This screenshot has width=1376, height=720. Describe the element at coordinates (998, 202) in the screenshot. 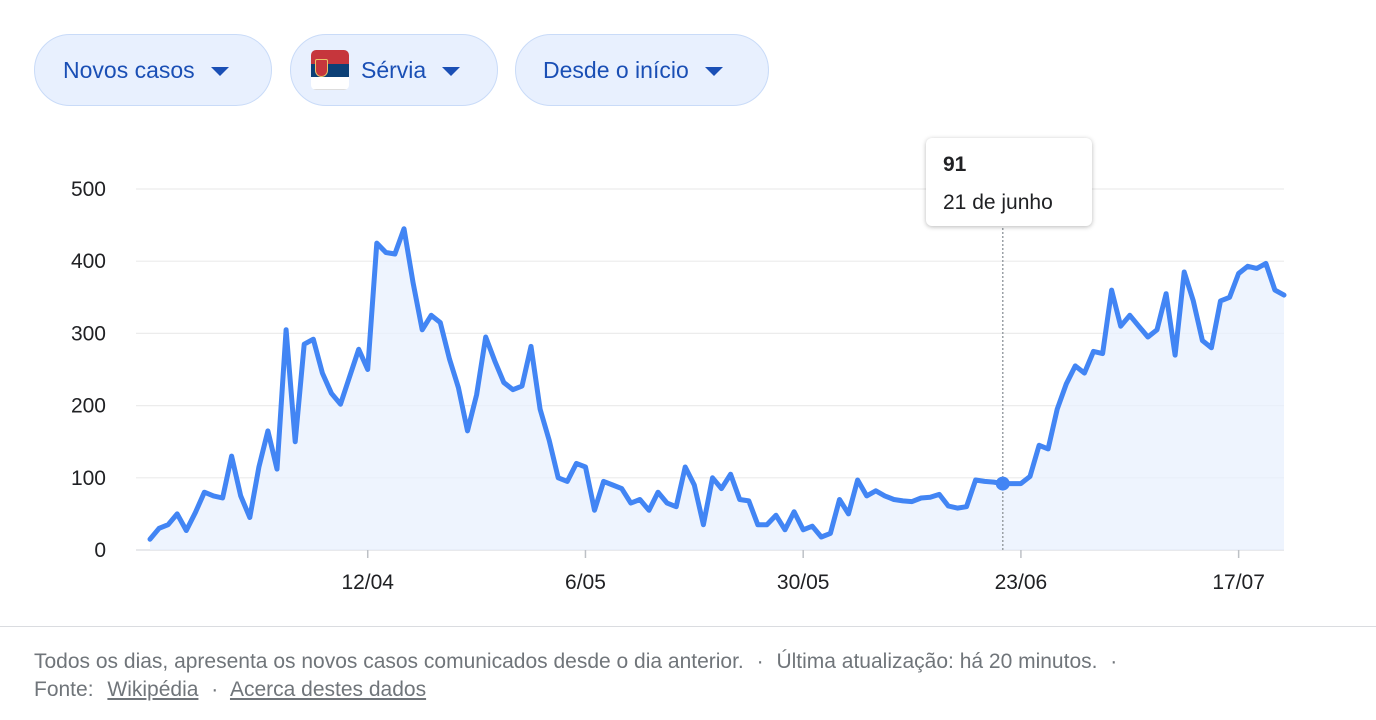

I see `tooltip-date: 21 de junho` at that location.